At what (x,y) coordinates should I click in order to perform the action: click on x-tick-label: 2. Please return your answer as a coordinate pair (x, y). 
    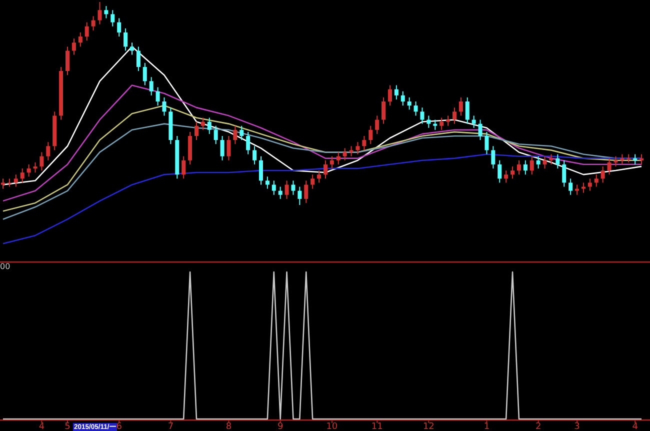
    Looking at the image, I should click on (538, 426).